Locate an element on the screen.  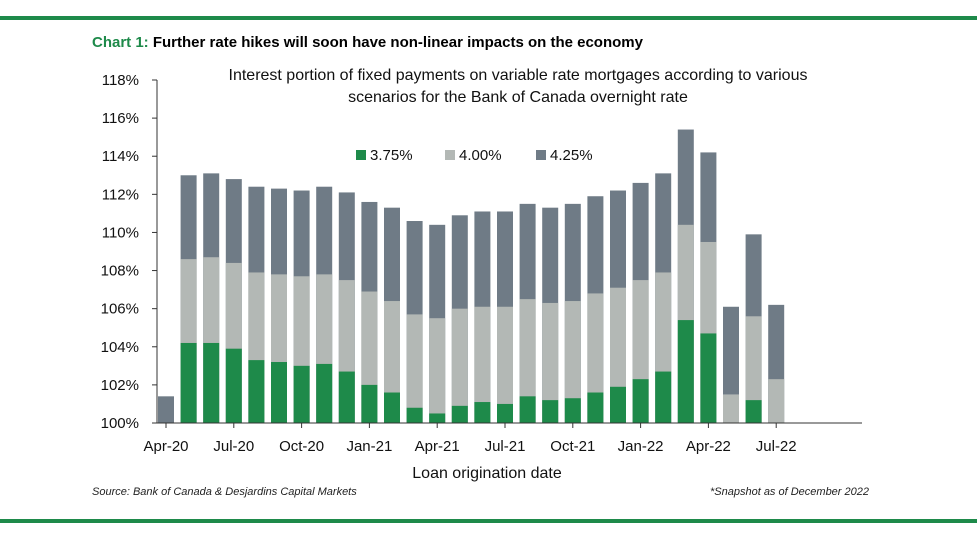
x-tick-label: Apr-21 is located at coordinates (437, 446).